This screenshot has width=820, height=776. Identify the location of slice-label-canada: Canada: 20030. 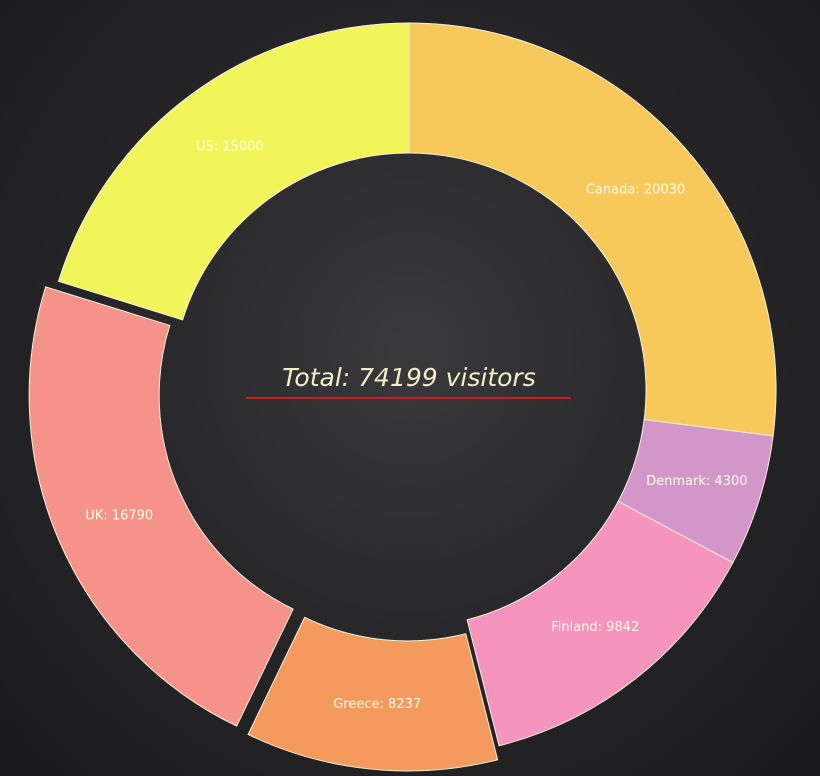
(635, 190).